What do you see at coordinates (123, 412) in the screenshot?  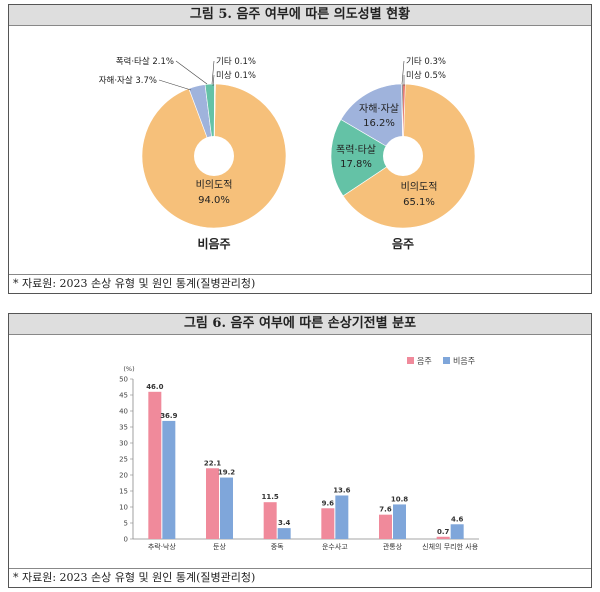 I see `y-tick-label: 40` at bounding box center [123, 412].